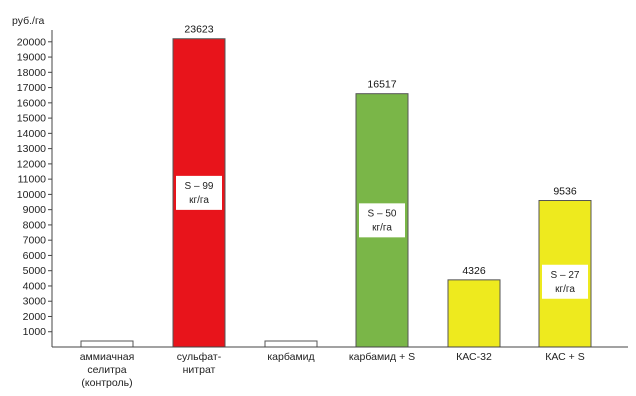 The image size is (636, 396). I want to click on y-tick-label: 14000, so click(31, 134).